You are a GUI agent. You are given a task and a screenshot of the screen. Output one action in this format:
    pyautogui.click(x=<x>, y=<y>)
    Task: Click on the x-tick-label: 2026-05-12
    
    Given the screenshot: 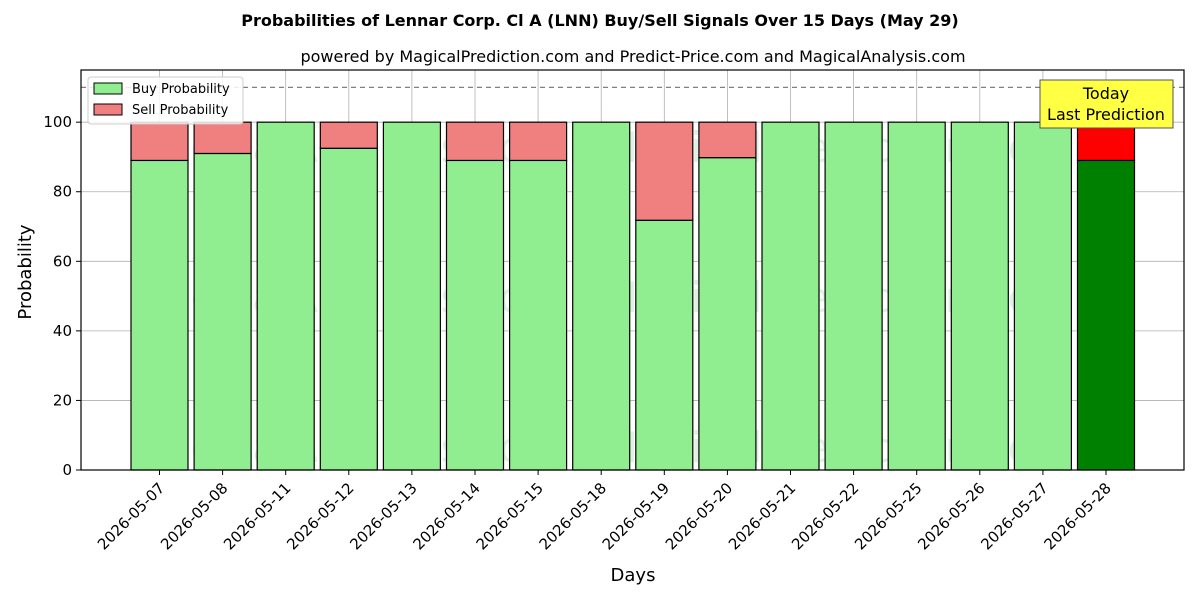 What is the action you would take?
    pyautogui.click(x=320, y=516)
    